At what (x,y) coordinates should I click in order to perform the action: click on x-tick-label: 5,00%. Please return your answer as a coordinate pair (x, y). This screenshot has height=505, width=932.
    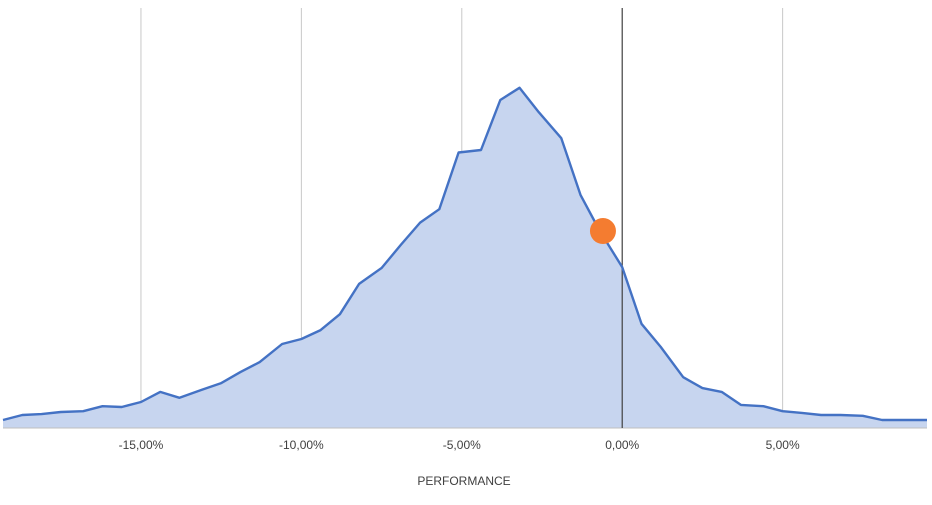
    Looking at the image, I should click on (783, 445).